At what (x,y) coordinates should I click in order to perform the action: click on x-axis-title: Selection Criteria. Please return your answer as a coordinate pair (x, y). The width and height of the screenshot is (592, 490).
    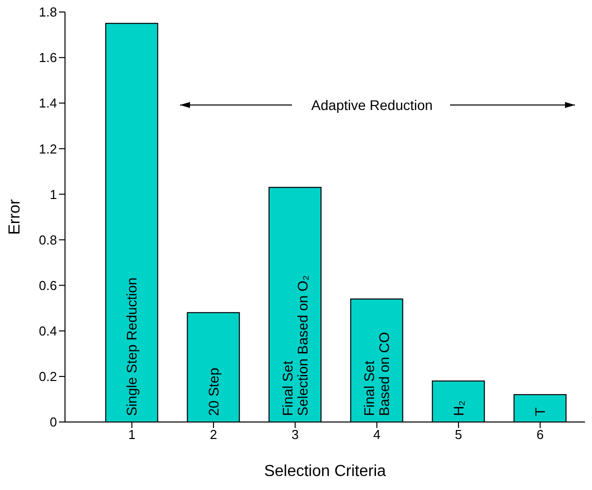
    Looking at the image, I should click on (325, 471).